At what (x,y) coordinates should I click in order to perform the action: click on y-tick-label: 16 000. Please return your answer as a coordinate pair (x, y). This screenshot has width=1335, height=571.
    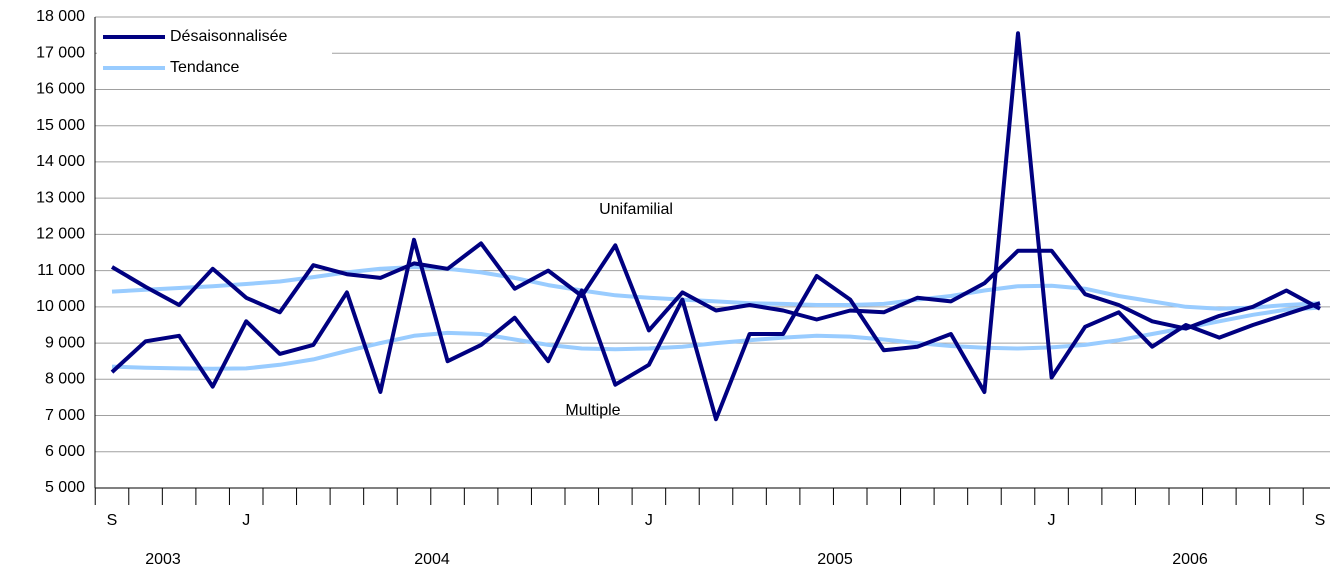
    Looking at the image, I should click on (60, 89).